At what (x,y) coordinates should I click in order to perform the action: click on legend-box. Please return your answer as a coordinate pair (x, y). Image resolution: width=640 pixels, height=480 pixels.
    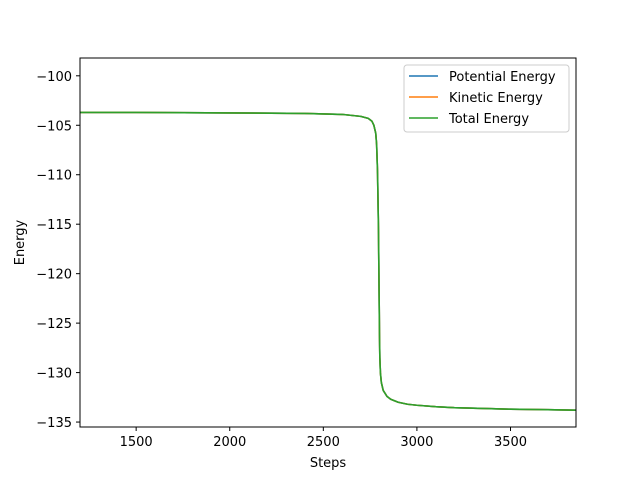
    Looking at the image, I should click on (486, 98).